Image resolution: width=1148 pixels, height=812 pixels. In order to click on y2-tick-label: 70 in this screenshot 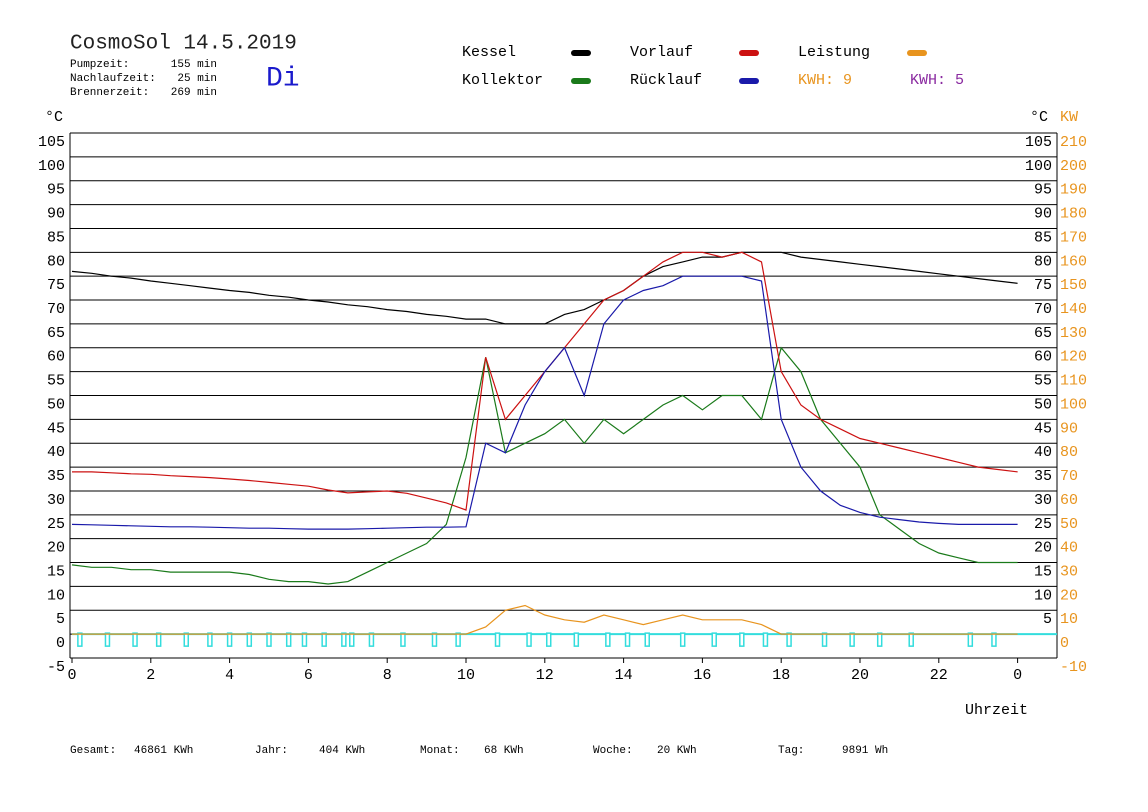, I will do `click(1069, 476)`.